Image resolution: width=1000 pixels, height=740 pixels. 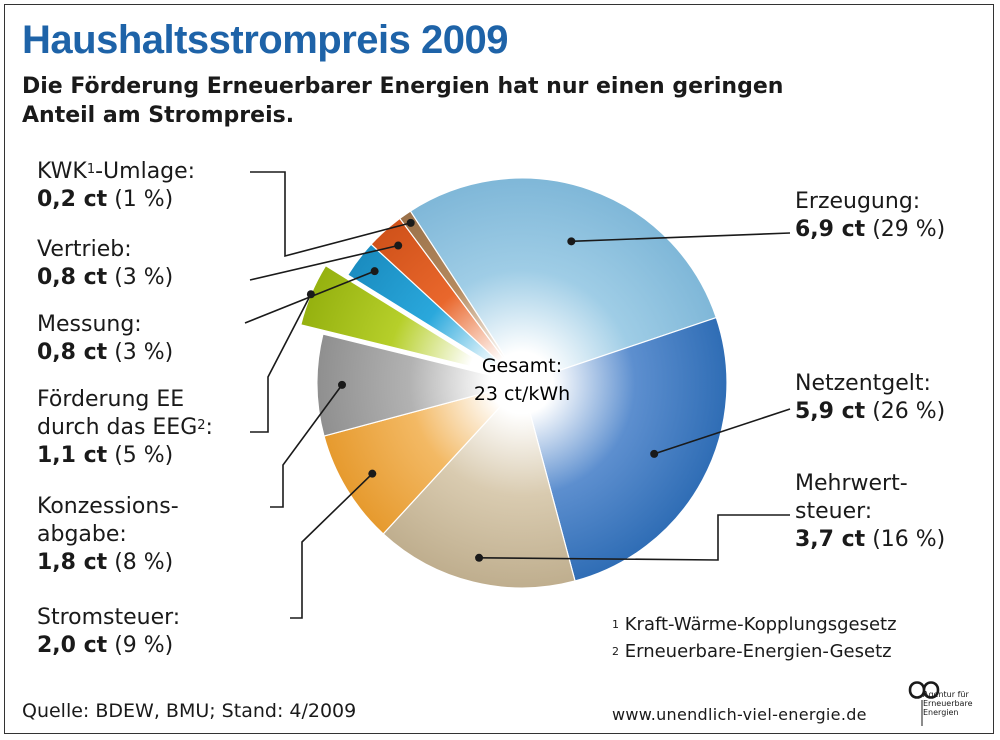 I want to click on label-kwk: KWK1-Umlage: 0,2 ct (1 %), so click(x=116, y=185).